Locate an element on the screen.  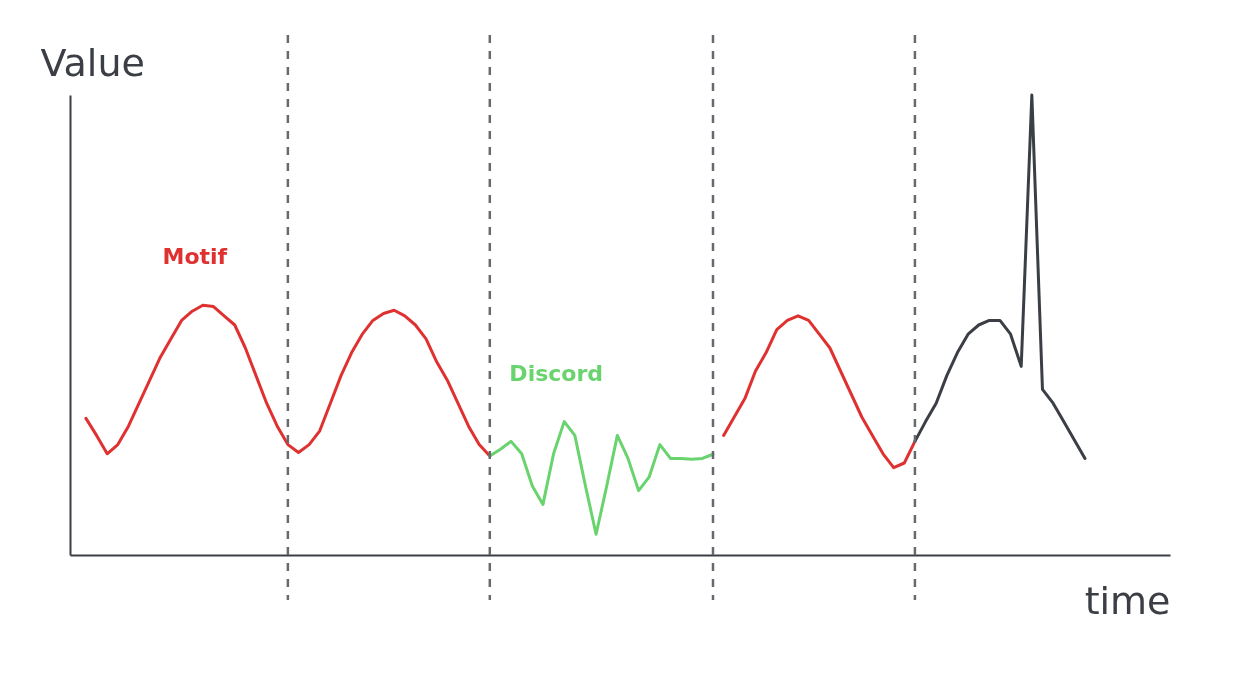
y-axis-title: Value is located at coordinates (92, 62).